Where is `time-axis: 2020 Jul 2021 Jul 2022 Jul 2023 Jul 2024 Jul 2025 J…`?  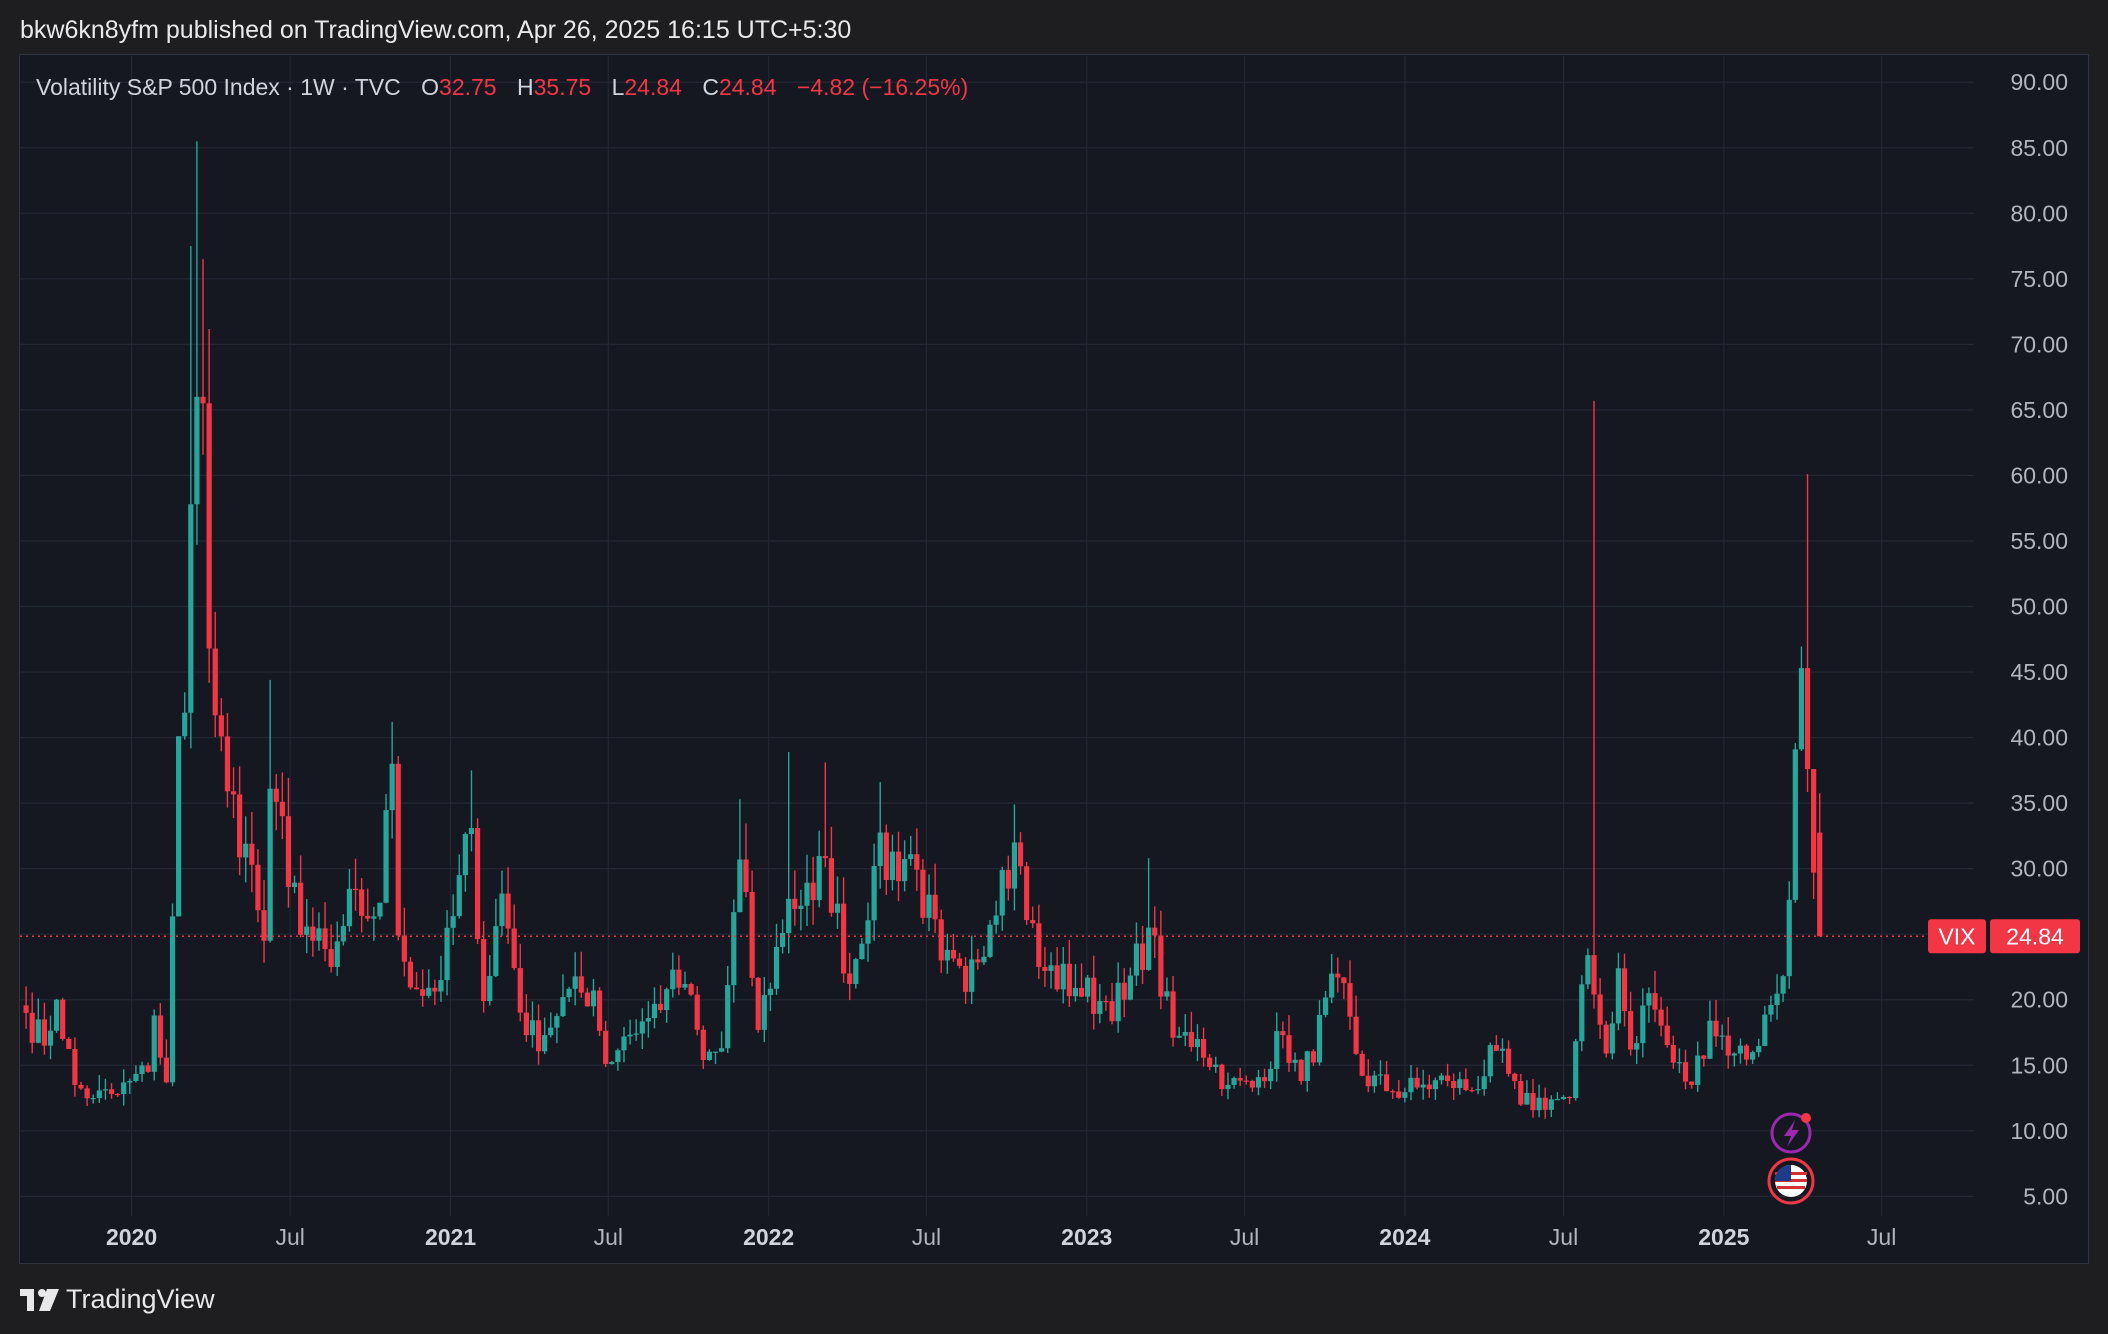 time-axis: 2020 Jul 2021 Jul 2022 Jul 2023 Jul 2024 Jul 2025 J… is located at coordinates (1001, 1237).